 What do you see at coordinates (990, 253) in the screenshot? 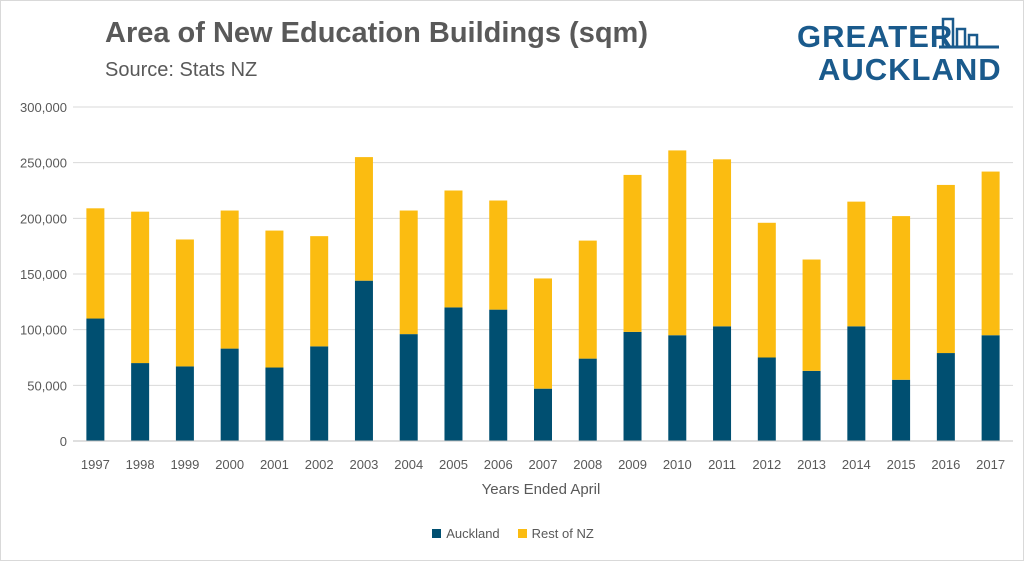
I see `bar-rest-of-nz-2017` at bounding box center [990, 253].